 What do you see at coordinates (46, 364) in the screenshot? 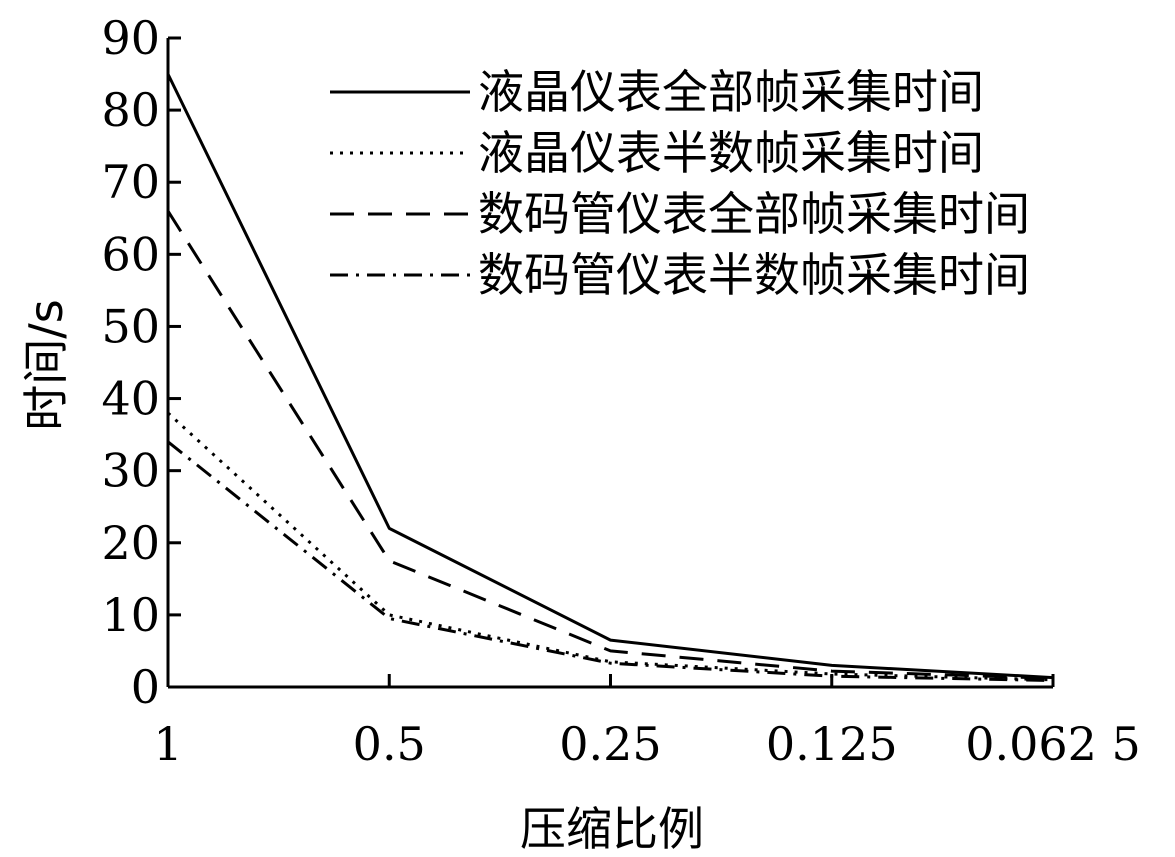
I see `y-axis-label: 时间/s` at bounding box center [46, 364].